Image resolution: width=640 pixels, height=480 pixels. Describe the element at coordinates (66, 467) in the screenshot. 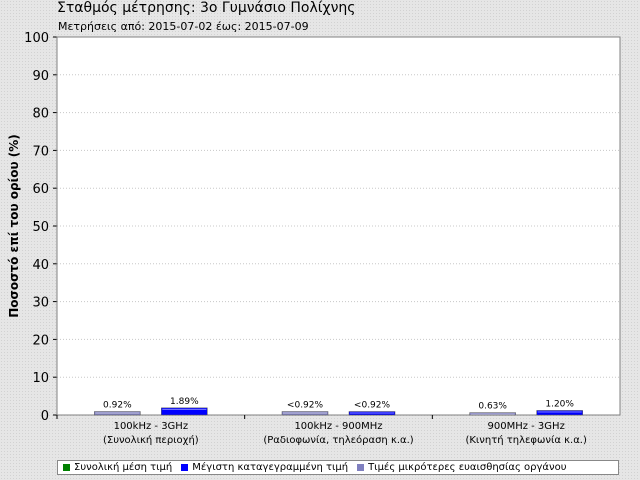

I see `legend-swatch-average` at that location.